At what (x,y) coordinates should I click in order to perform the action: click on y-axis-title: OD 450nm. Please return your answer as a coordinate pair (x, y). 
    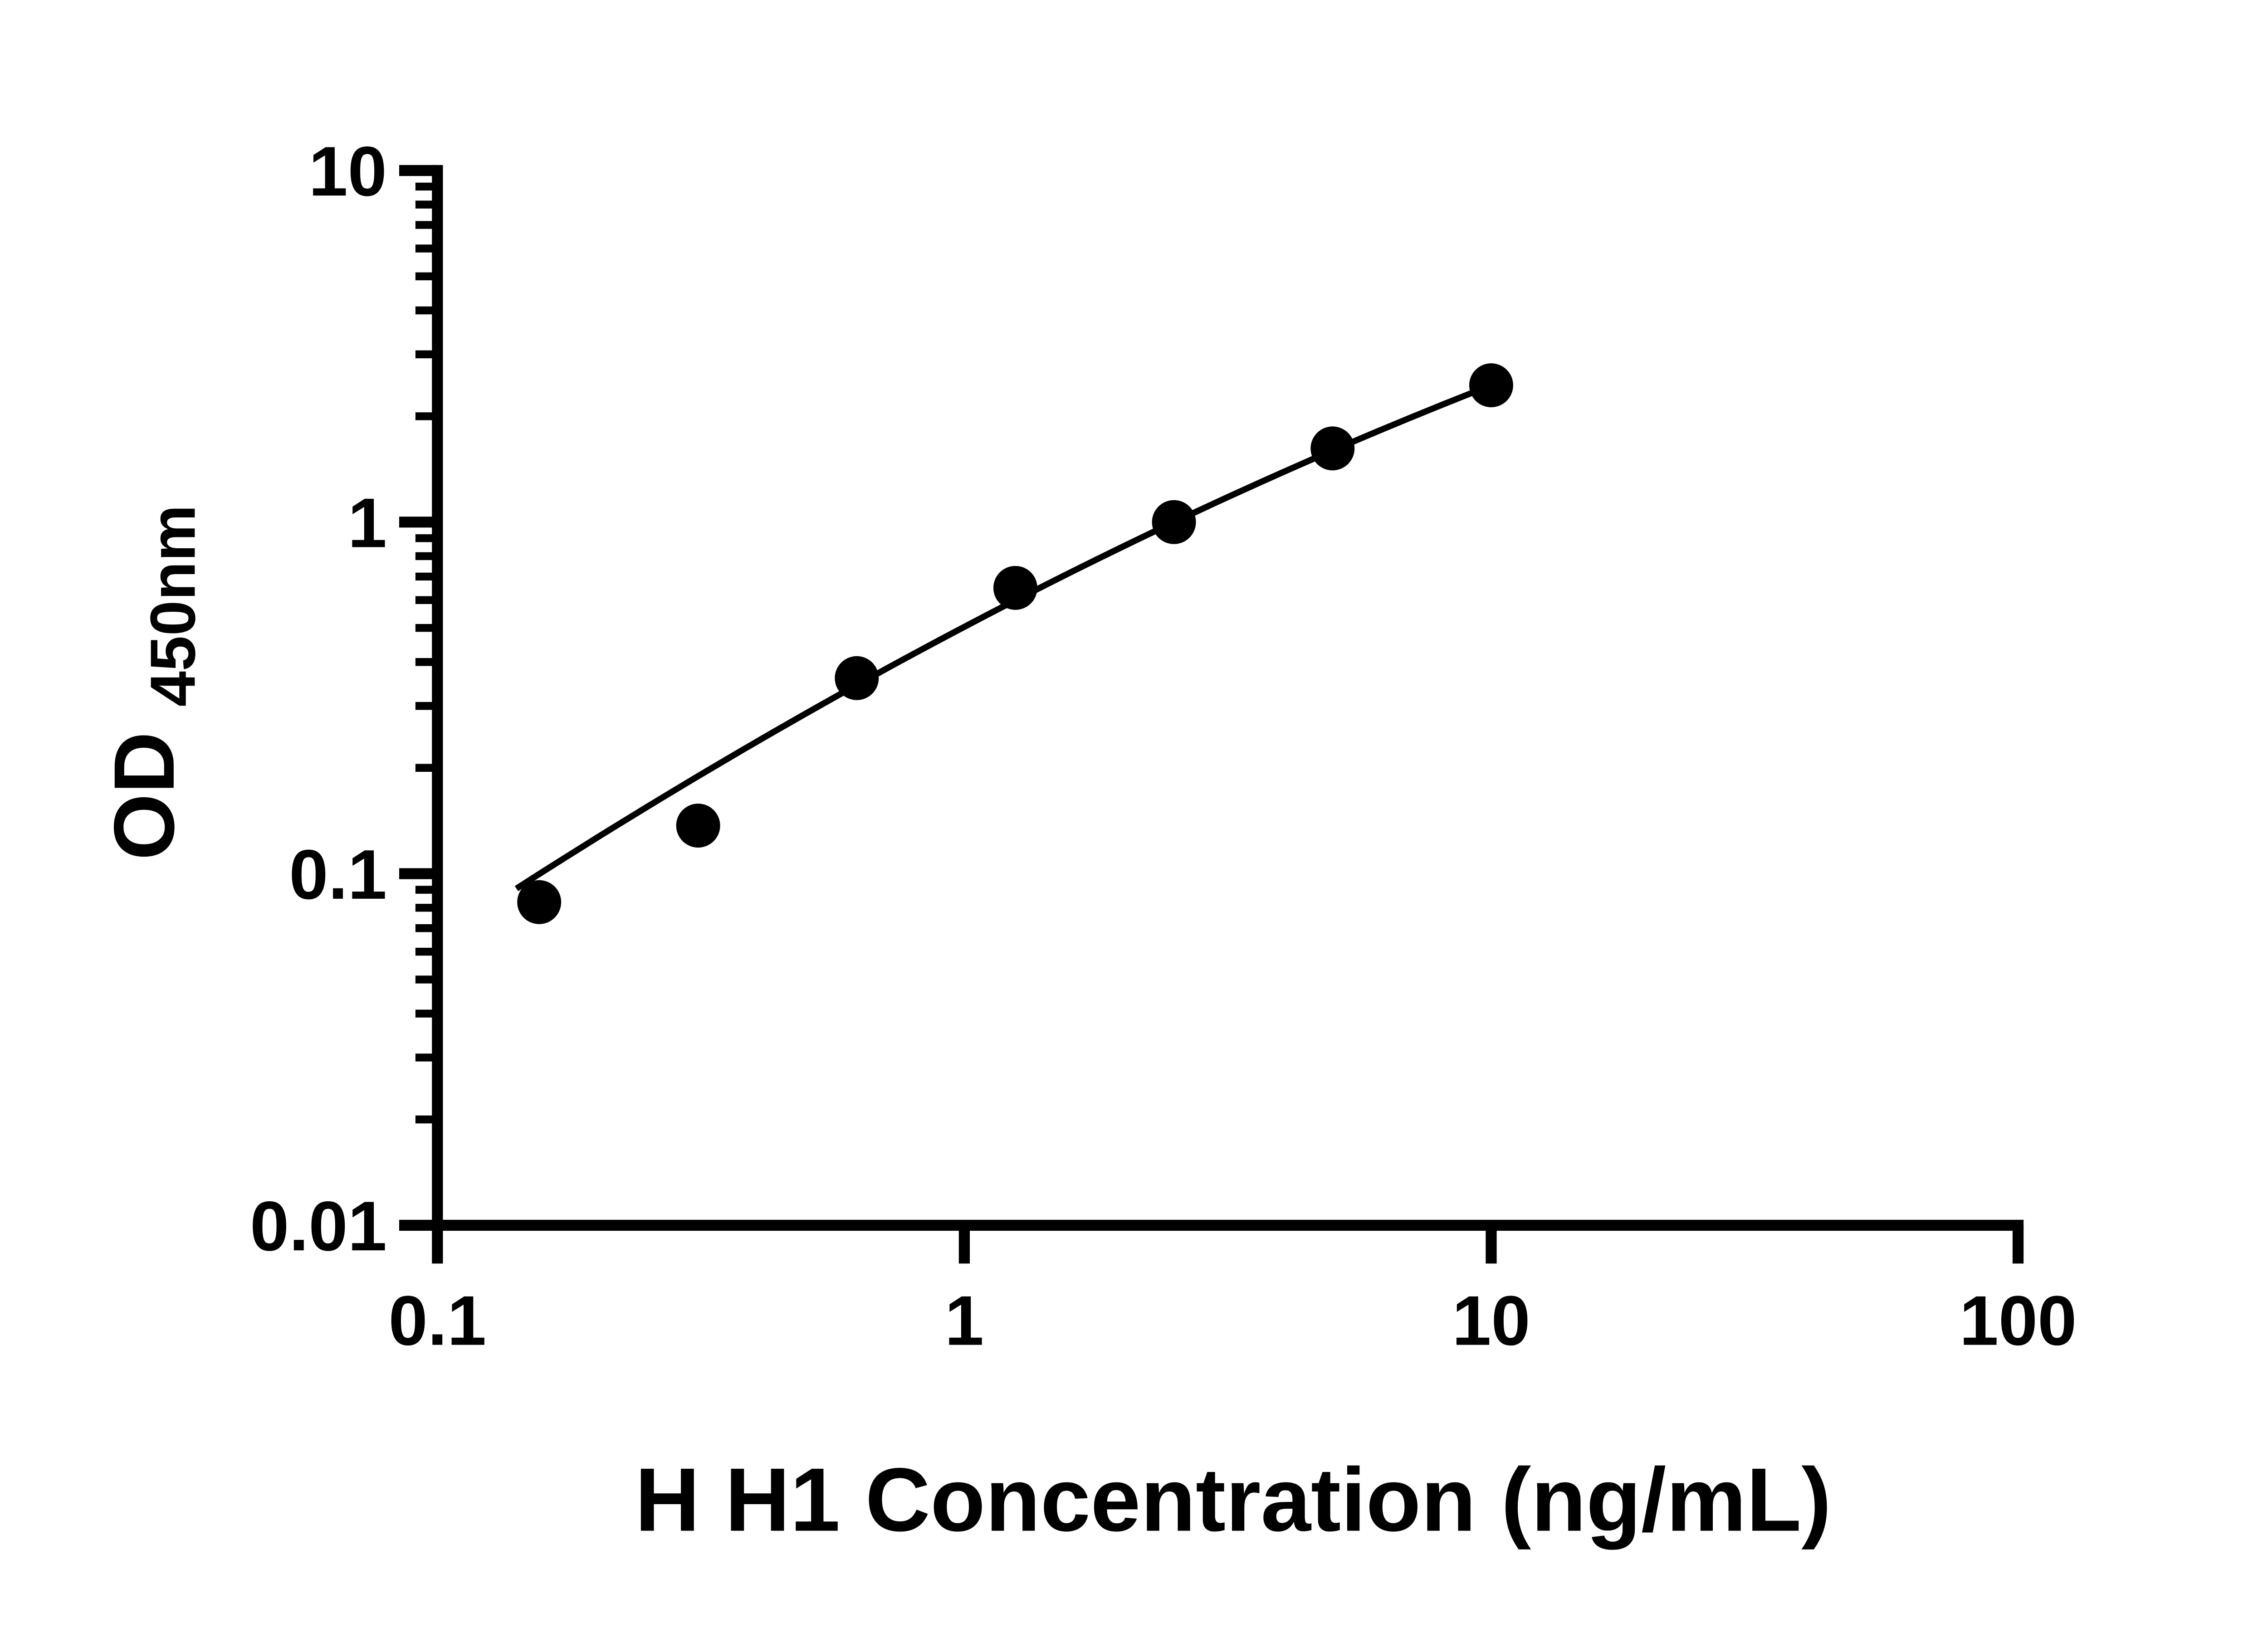
    Looking at the image, I should click on (151, 682).